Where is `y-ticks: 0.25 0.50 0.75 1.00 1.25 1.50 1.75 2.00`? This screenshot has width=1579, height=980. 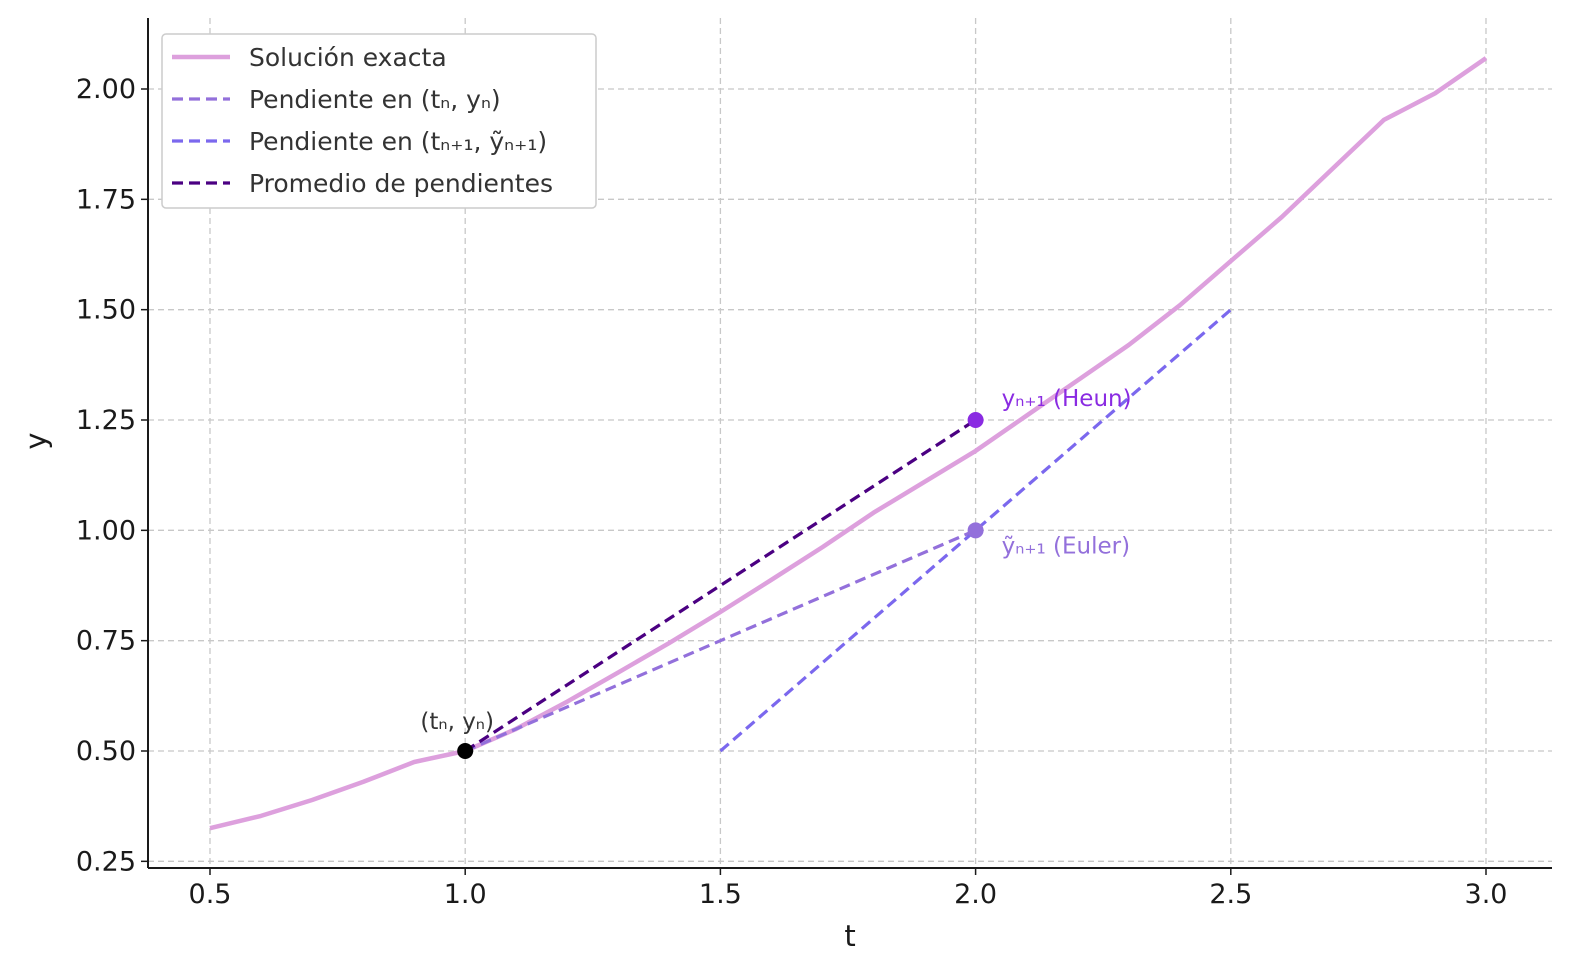
y-ticks: 0.25 0.50 0.75 1.00 1.25 1.50 1.75 2.00 is located at coordinates (112, 475).